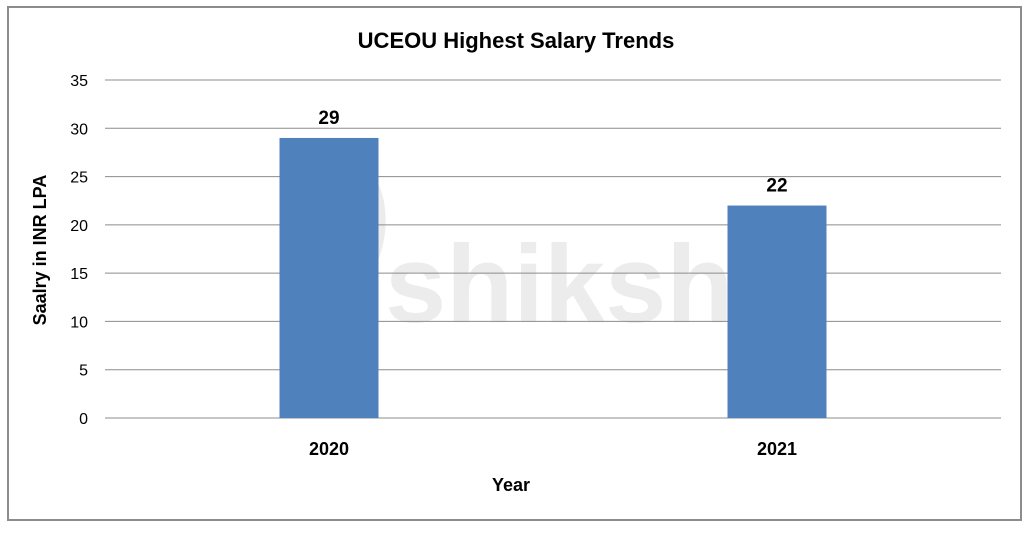 The image size is (1031, 534). What do you see at coordinates (776, 186) in the screenshot?
I see `data-label-2021: 22` at bounding box center [776, 186].